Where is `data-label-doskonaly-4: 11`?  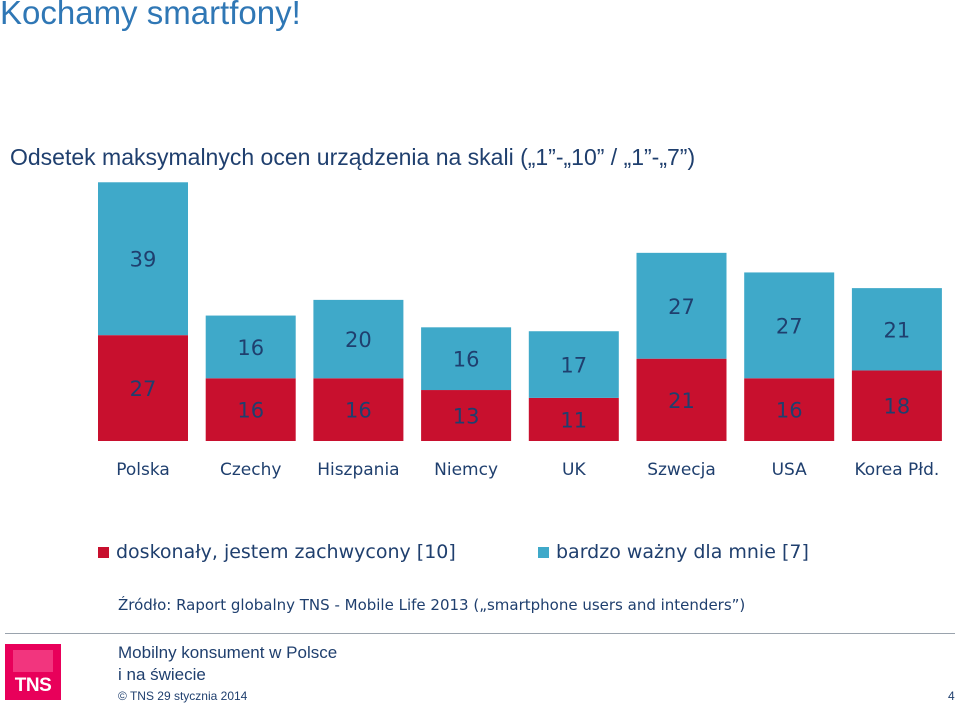 data-label-doskonaly-4: 11 is located at coordinates (573, 420).